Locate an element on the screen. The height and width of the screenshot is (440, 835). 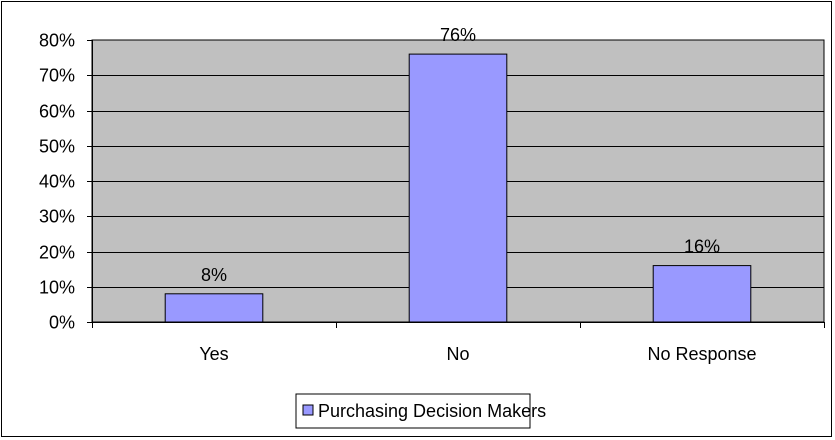
legend: Purchasing Decision Makers is located at coordinates (420, 411).